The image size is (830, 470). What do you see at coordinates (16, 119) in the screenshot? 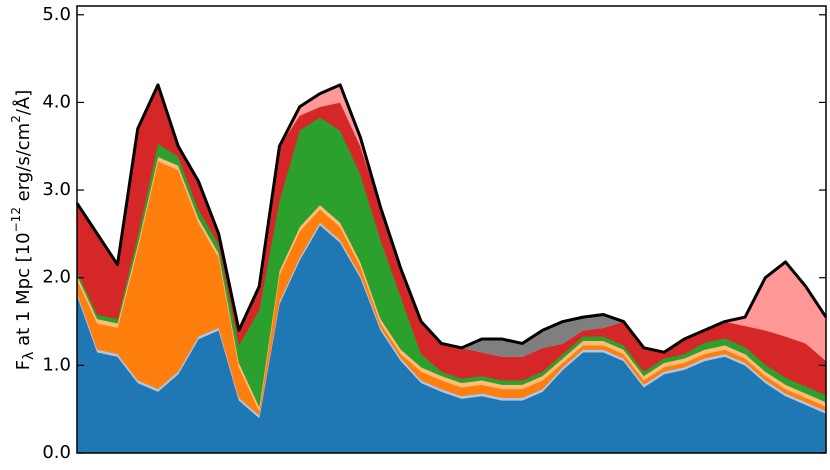
I see `y-axis-label-part: 2` at bounding box center [16, 119].